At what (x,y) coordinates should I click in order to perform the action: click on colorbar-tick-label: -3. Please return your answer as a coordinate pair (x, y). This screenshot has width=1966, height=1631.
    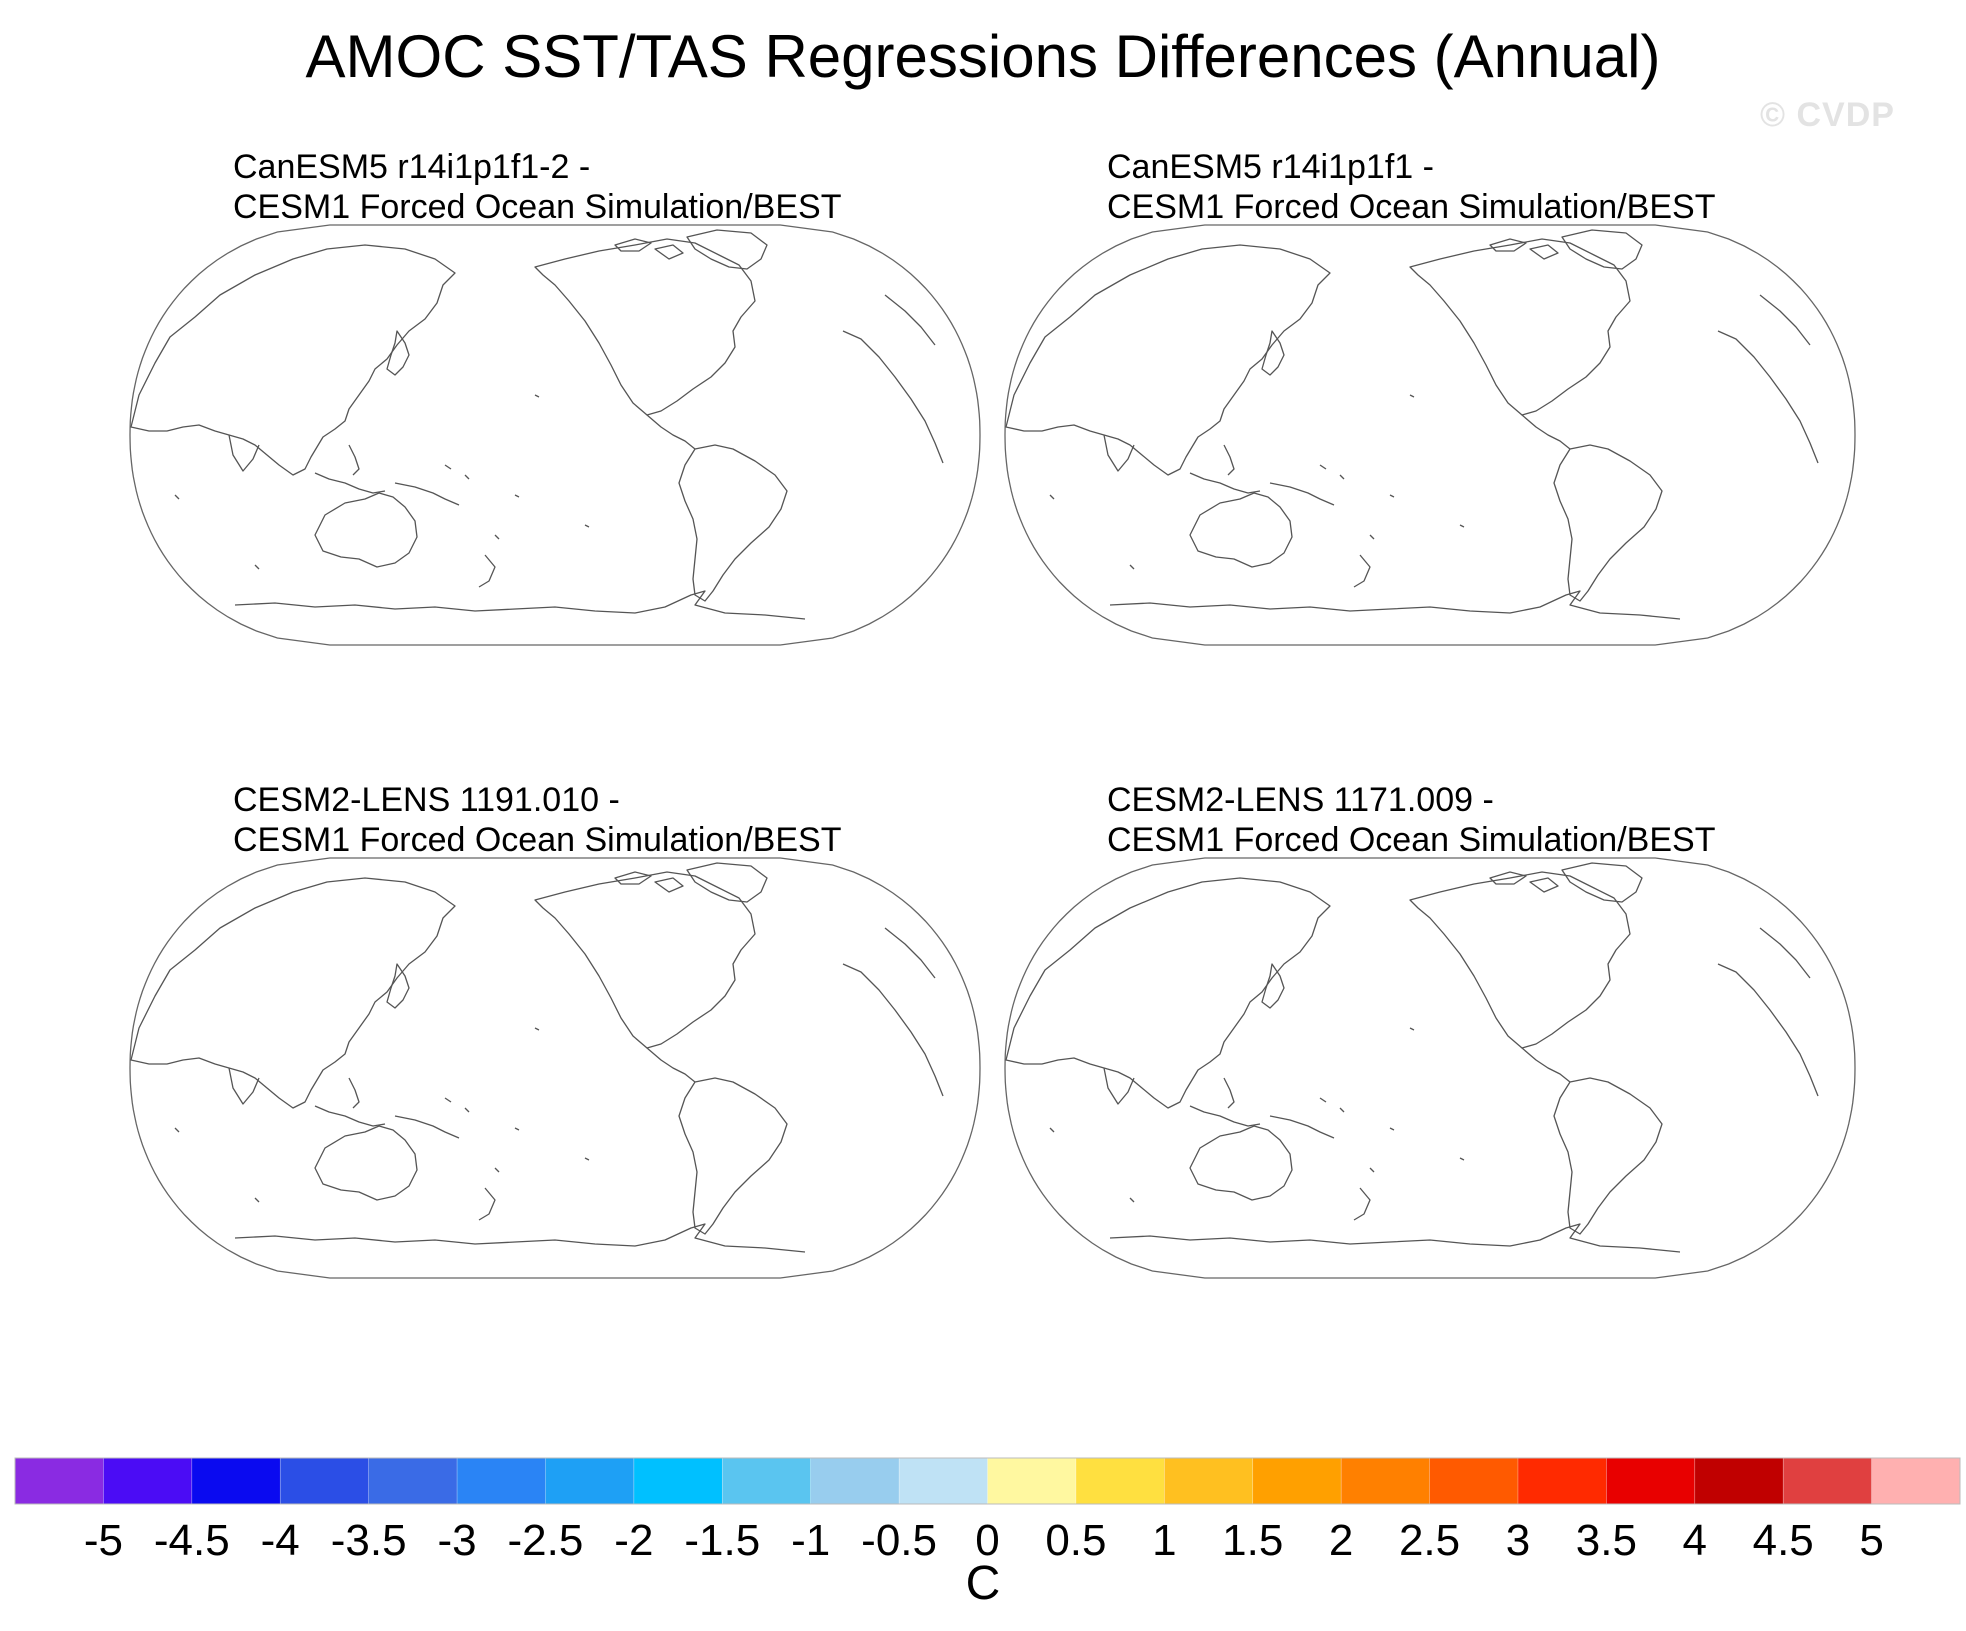
    Looking at the image, I should click on (456, 1540).